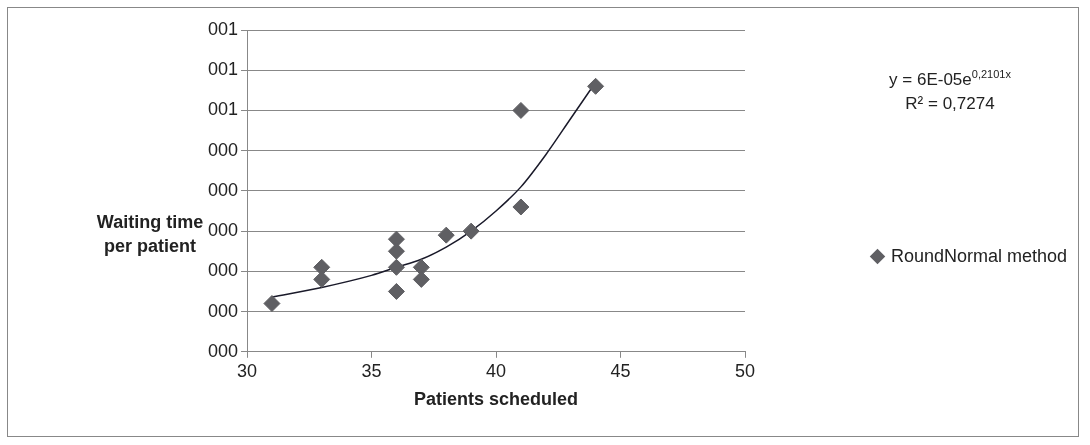 The height and width of the screenshot is (445, 1090). What do you see at coordinates (950, 79) in the screenshot?
I see `text: y = 6E-05e$^{0,2101x}$` at bounding box center [950, 79].